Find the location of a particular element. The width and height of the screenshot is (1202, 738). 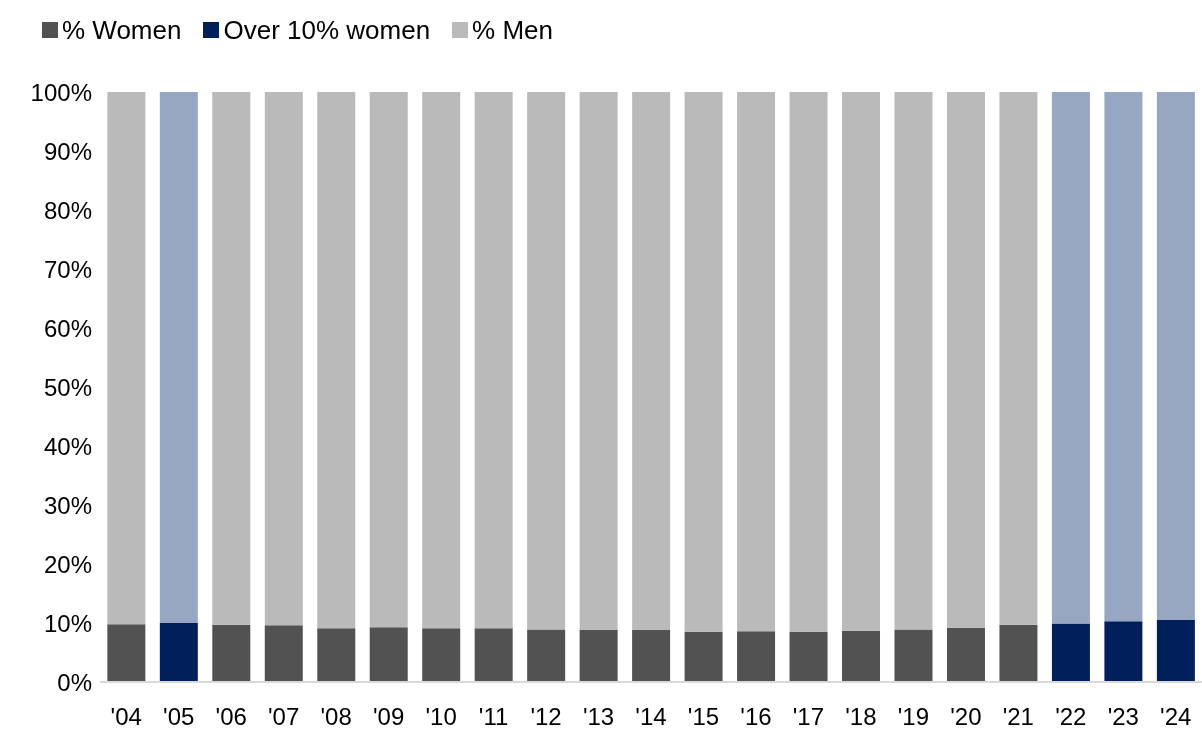

legend-label: Over 10% women is located at coordinates (327, 30).